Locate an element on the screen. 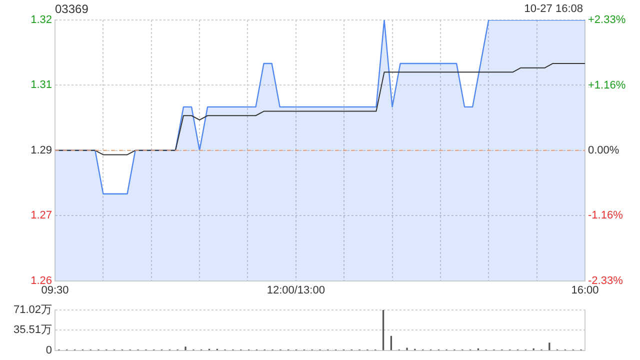  text: 10-27 16:08 is located at coordinates (553, 9).